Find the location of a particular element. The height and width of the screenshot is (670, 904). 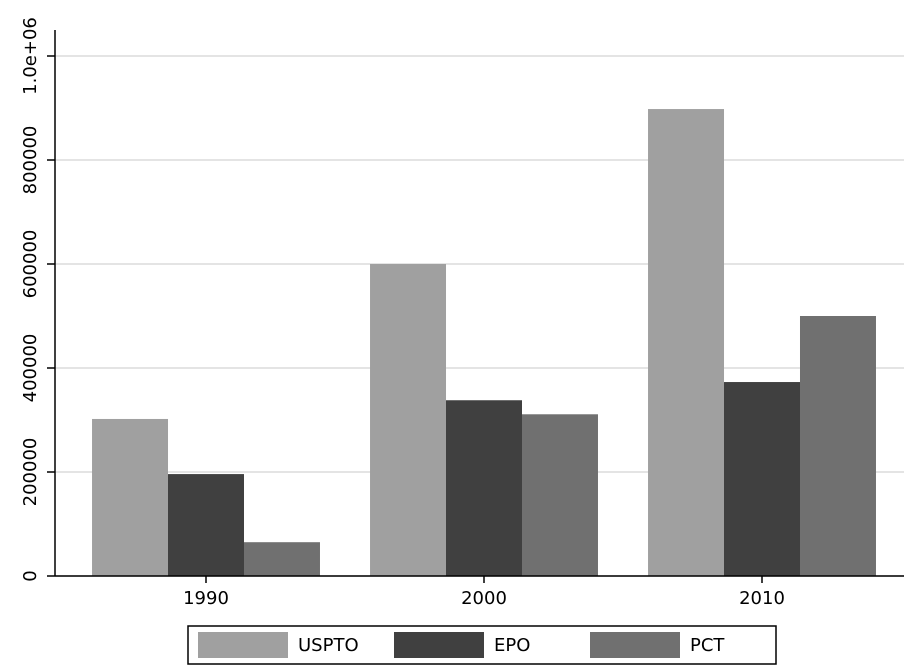

x-tick-label: 2000 is located at coordinates (484, 598).